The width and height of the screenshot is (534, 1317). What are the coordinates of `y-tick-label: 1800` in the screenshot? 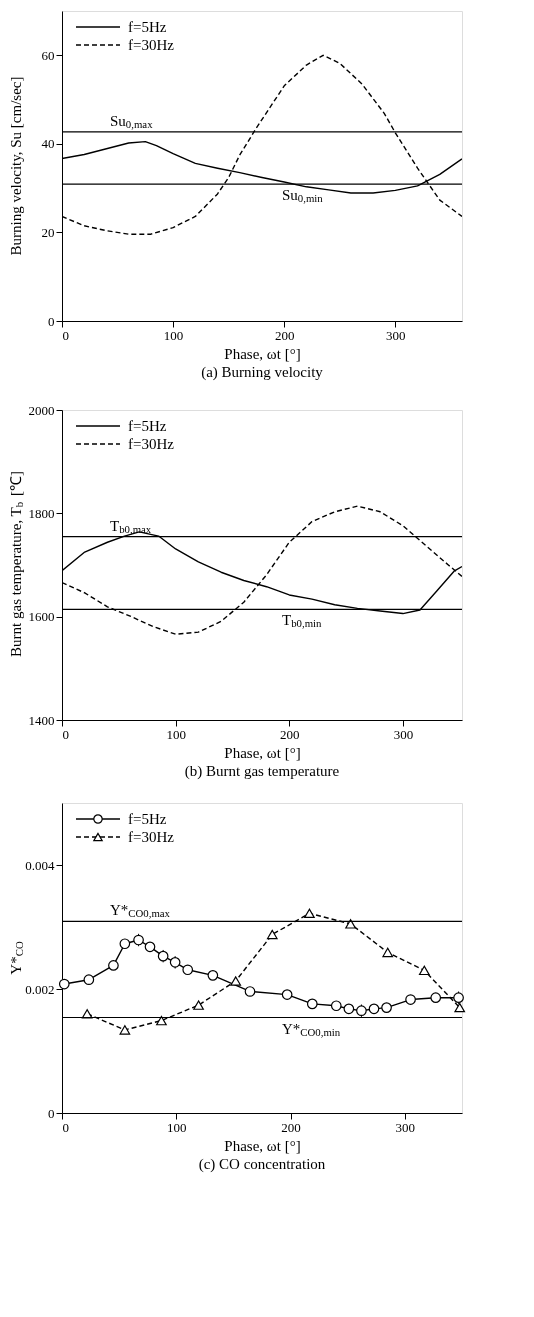 It's located at (41, 513).